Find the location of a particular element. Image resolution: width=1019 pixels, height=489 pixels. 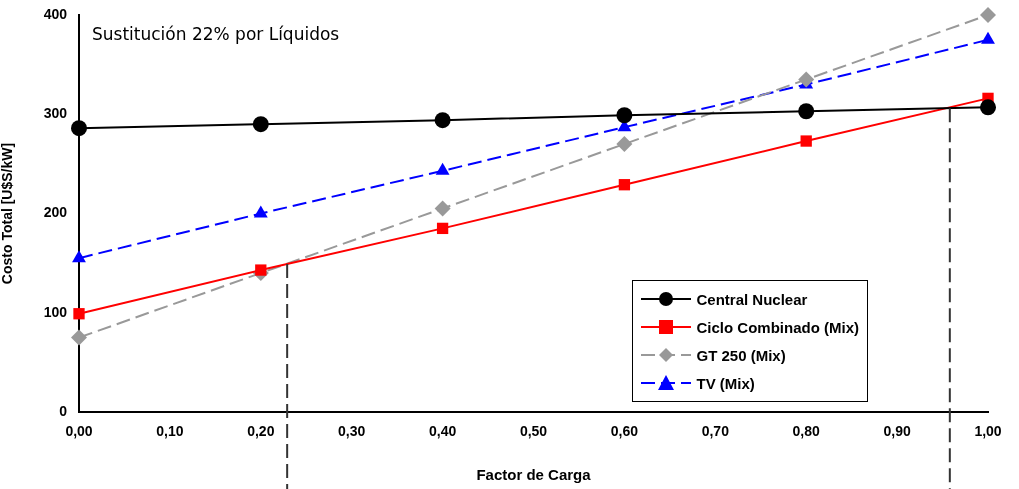

y-tick-label: 200 is located at coordinates (55, 212).